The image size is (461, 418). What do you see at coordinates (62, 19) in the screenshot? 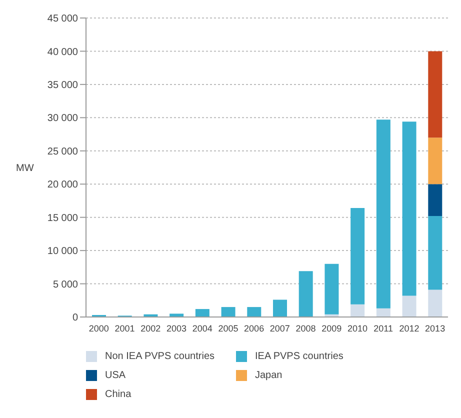
I see `y-tick-label: 45 000` at bounding box center [62, 19].